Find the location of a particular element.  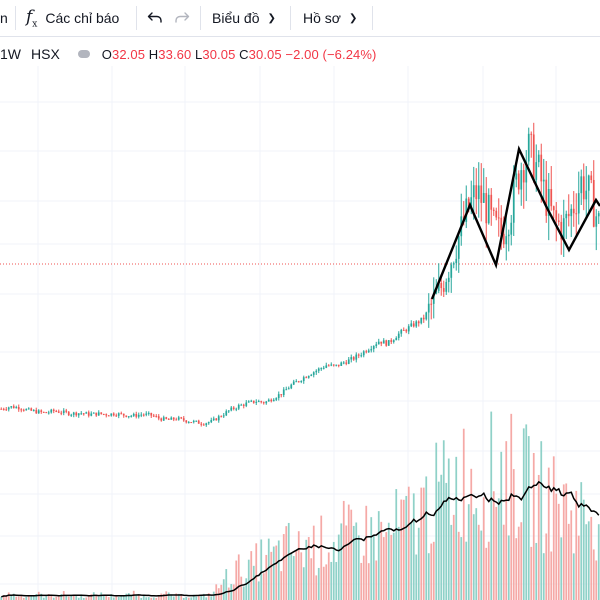

change-value: −2.00 (−6.24%) is located at coordinates (331, 54).